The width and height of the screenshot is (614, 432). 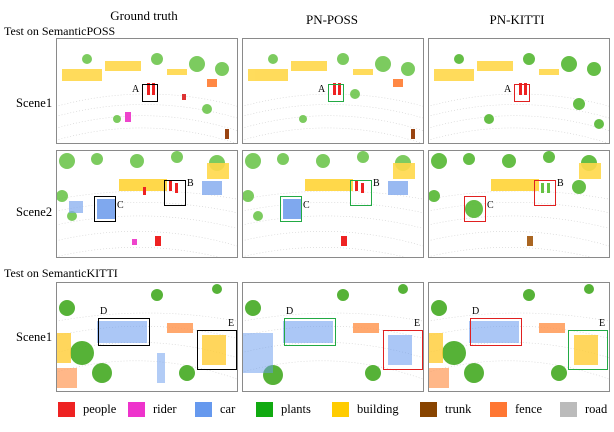 What do you see at coordinates (190, 183) in the screenshot?
I see `box-label-b-ground-truth: B` at bounding box center [190, 183].